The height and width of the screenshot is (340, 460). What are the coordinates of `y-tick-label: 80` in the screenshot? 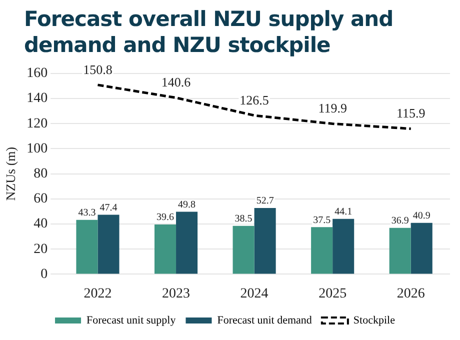 It's located at (41, 174).